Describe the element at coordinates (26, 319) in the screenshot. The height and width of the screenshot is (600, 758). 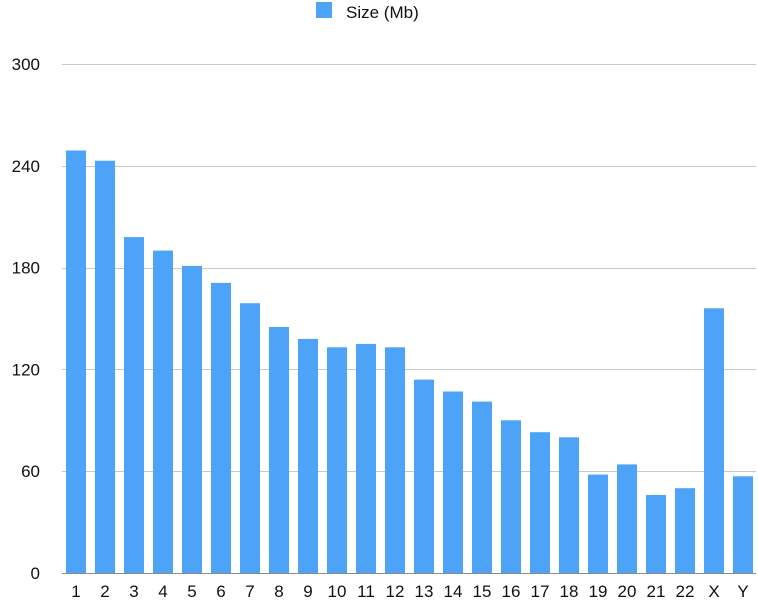
I see `y-axis-tick-labels: 0 60 120 180 240 300` at that location.